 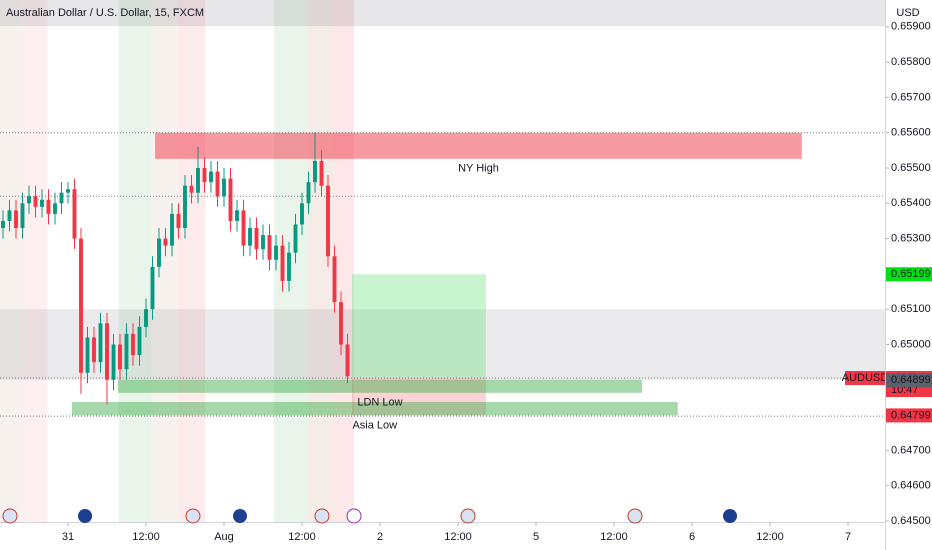 What do you see at coordinates (911, 521) in the screenshot?
I see `y-tick-label: 0.64500` at bounding box center [911, 521].